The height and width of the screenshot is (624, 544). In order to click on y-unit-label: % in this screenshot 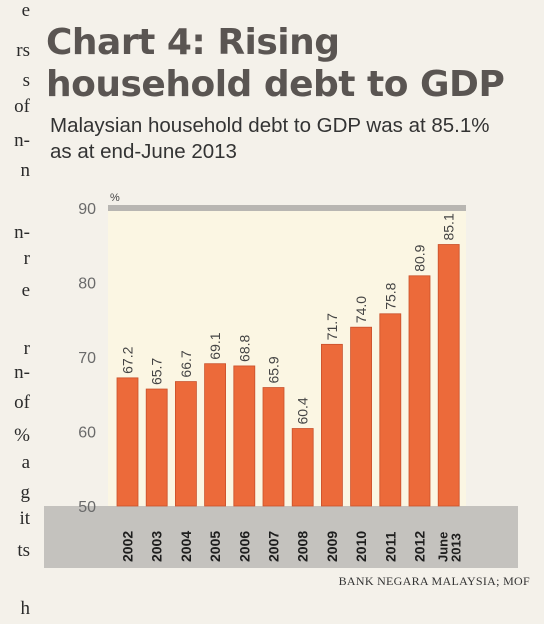, I will do `click(115, 198)`.